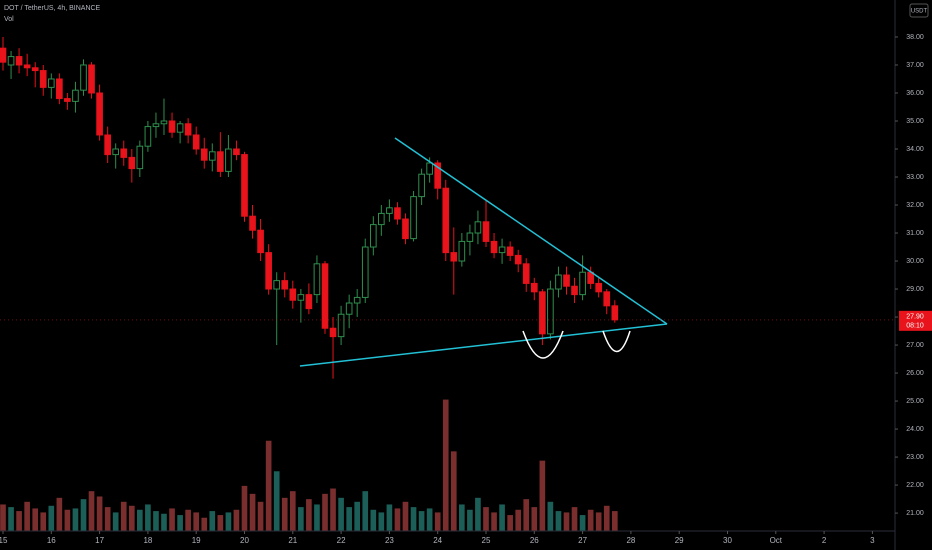 This screenshot has height=550, width=932. What do you see at coordinates (915, 373) in the screenshot?
I see `y-tick-label: 26.00` at bounding box center [915, 373].